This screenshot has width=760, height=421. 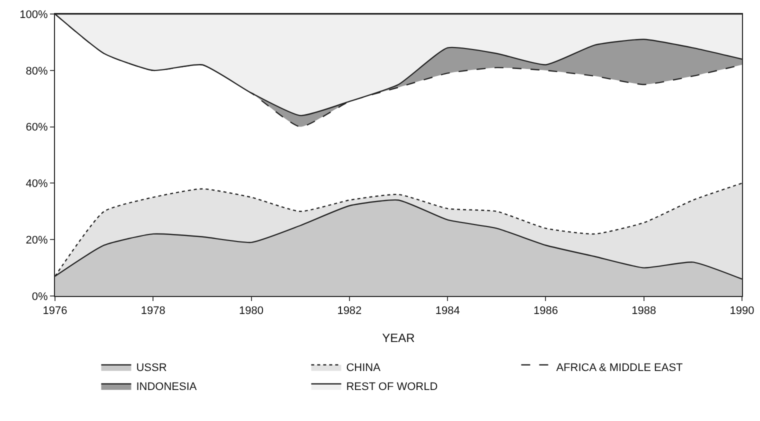 What do you see at coordinates (40, 296) in the screenshot?
I see `y-tick-label: 0%` at bounding box center [40, 296].